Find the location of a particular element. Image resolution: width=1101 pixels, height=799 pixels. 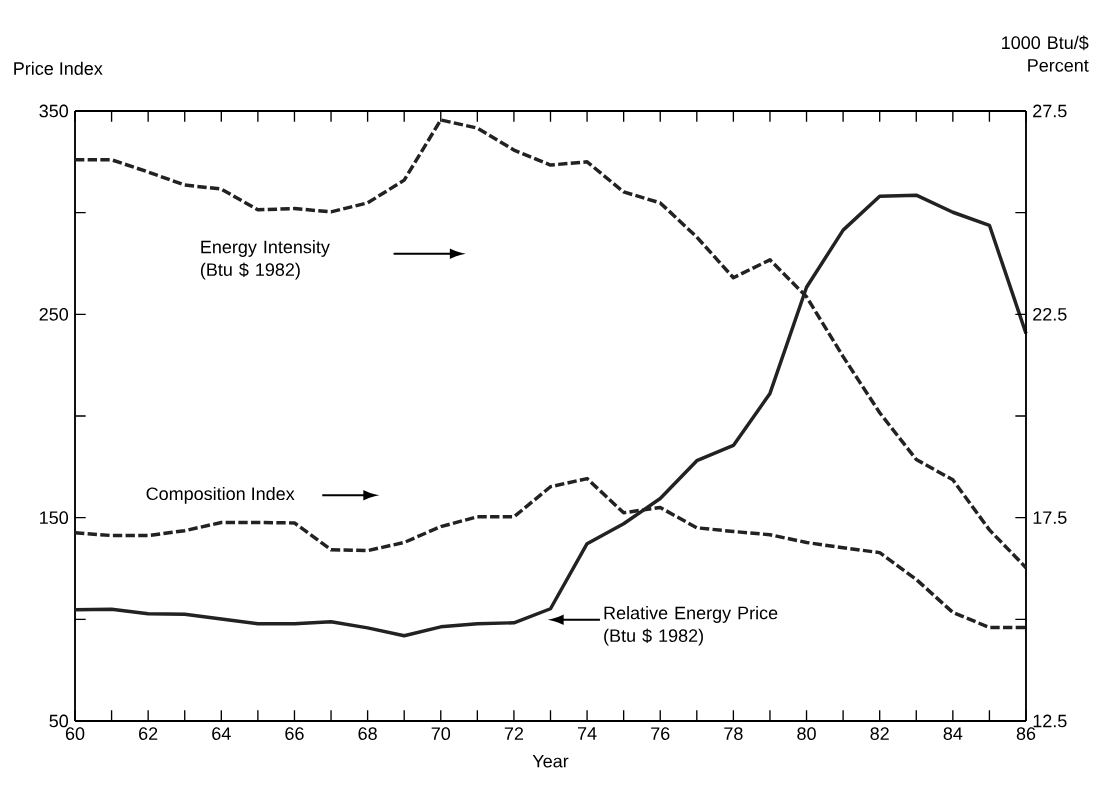

x-tick-label: 66 is located at coordinates (294, 733).